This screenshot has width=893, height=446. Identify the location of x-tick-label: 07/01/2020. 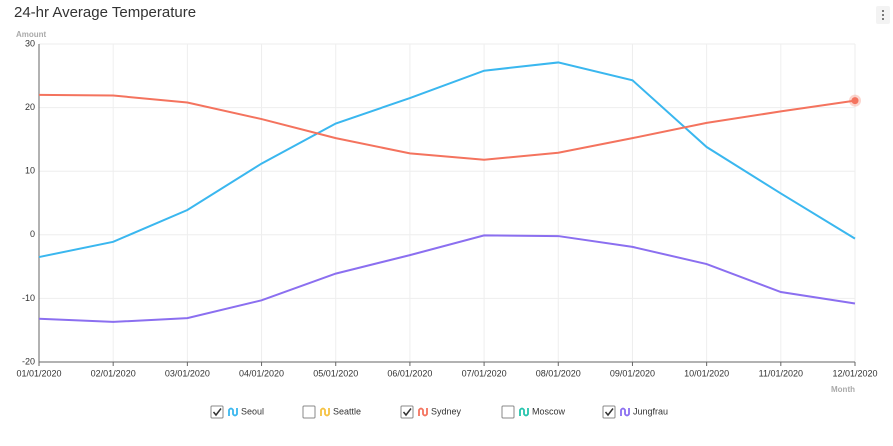
(484, 373).